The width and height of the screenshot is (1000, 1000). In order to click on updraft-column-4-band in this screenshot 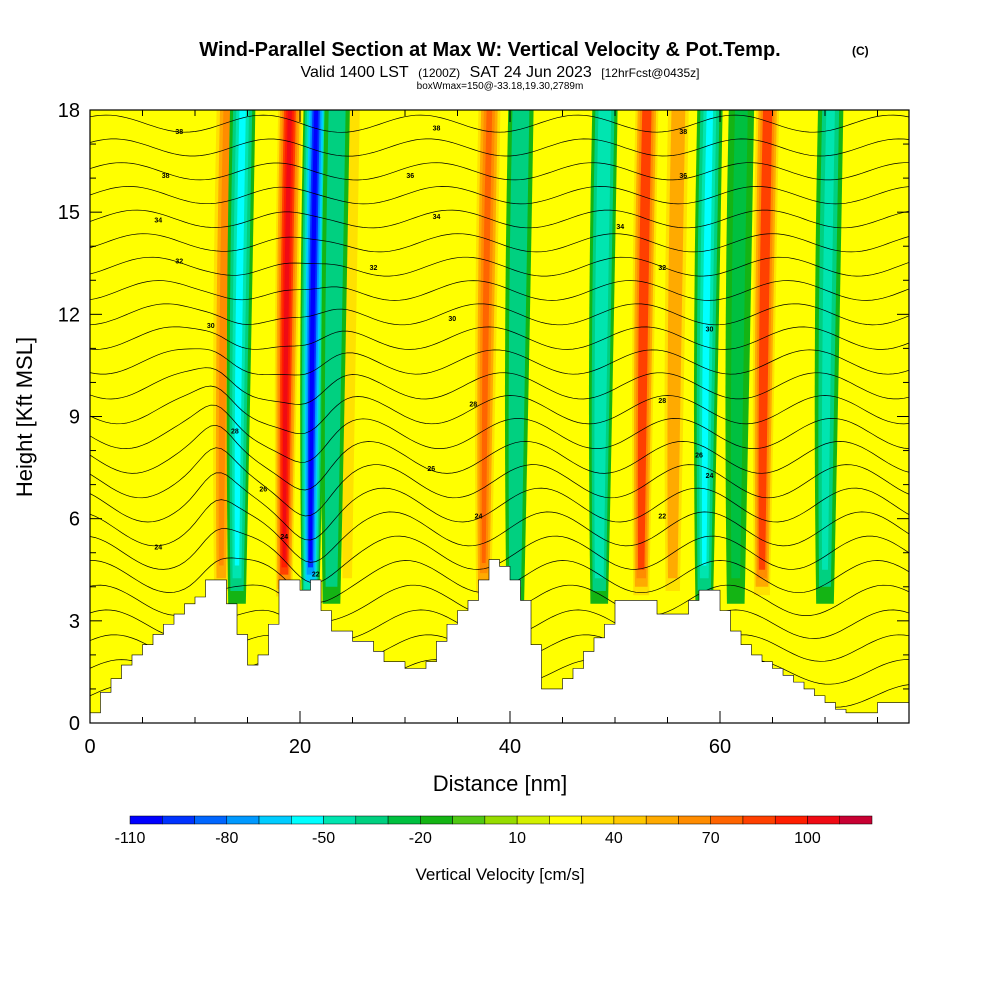, I will do `click(644, 336)`.